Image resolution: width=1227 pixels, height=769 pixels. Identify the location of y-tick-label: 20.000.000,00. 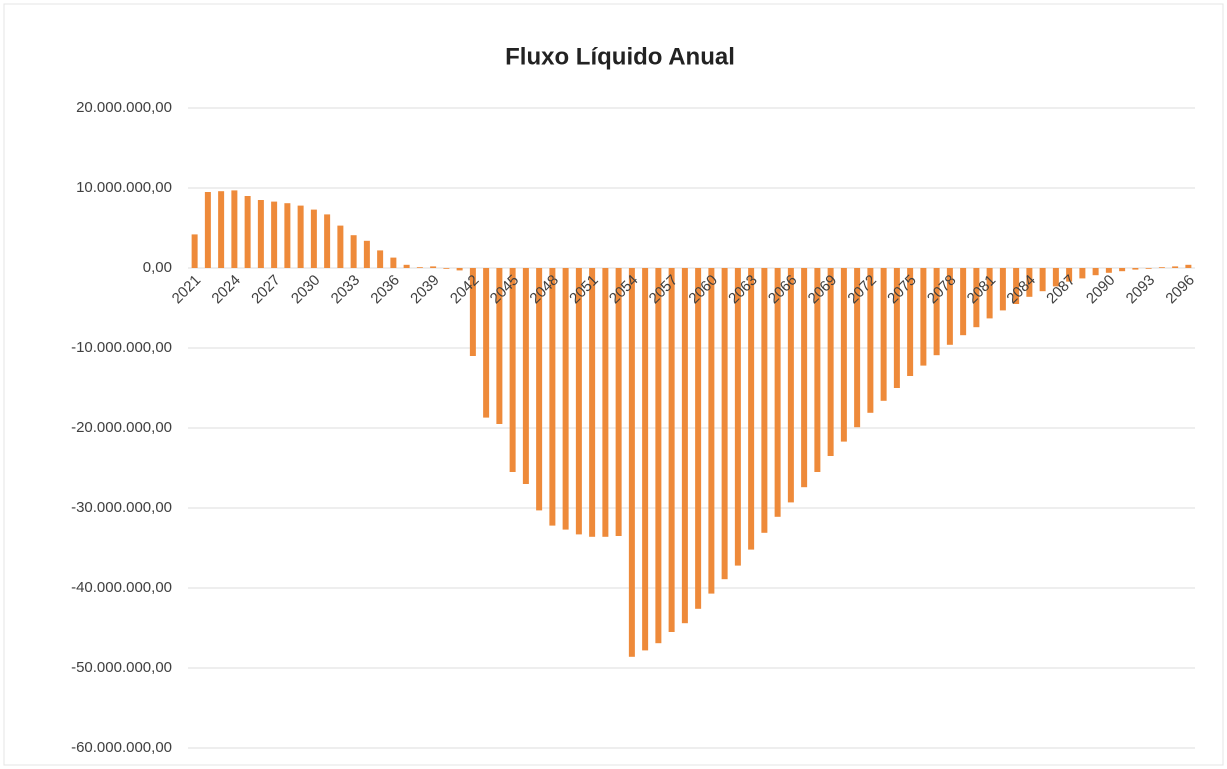
(124, 107).